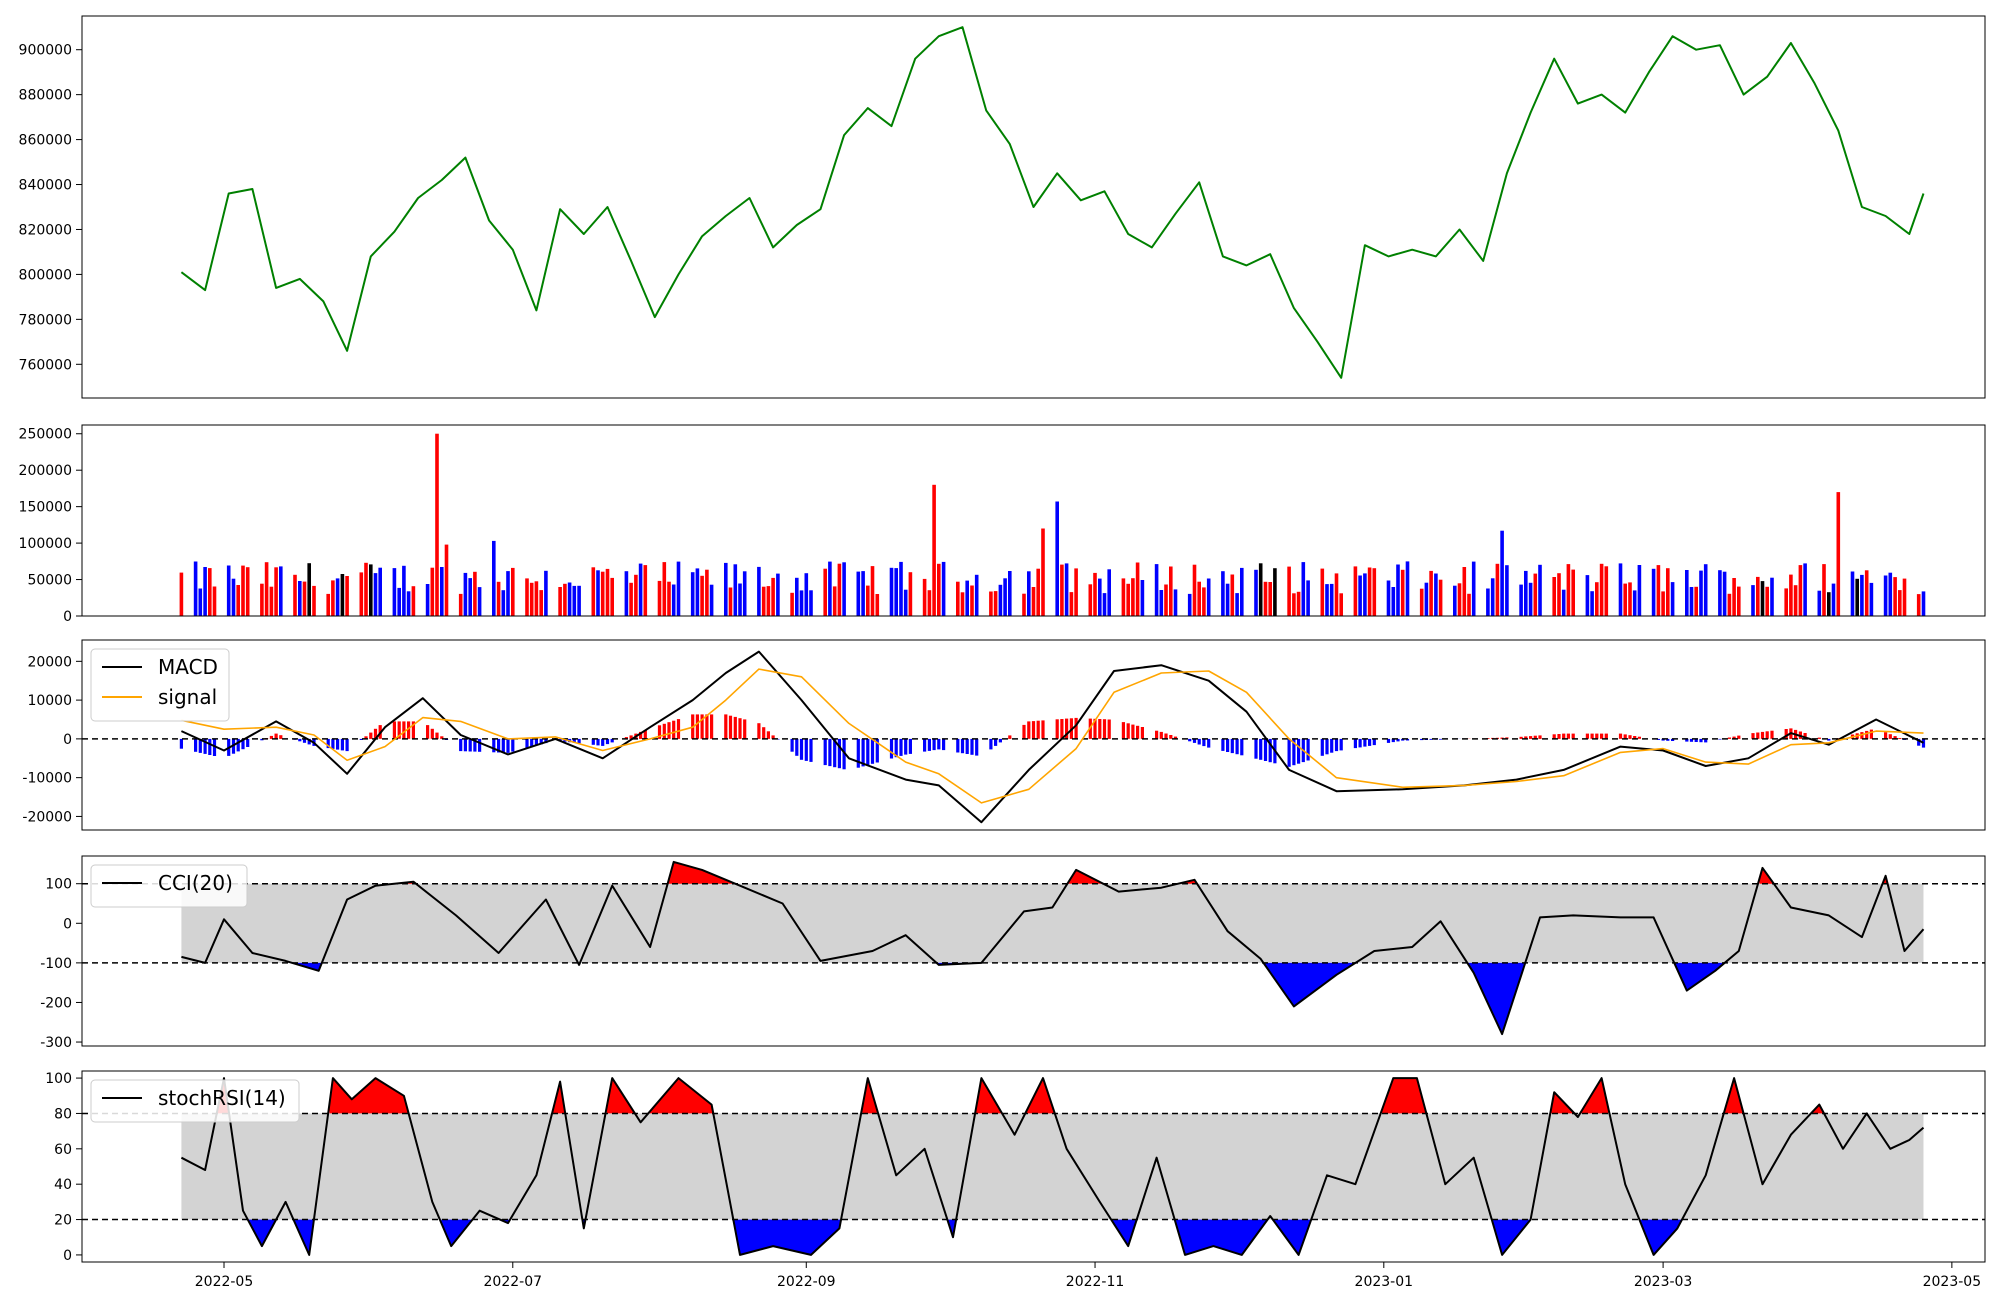  I want to click on y-tick-label: 780000, so click(45, 320).